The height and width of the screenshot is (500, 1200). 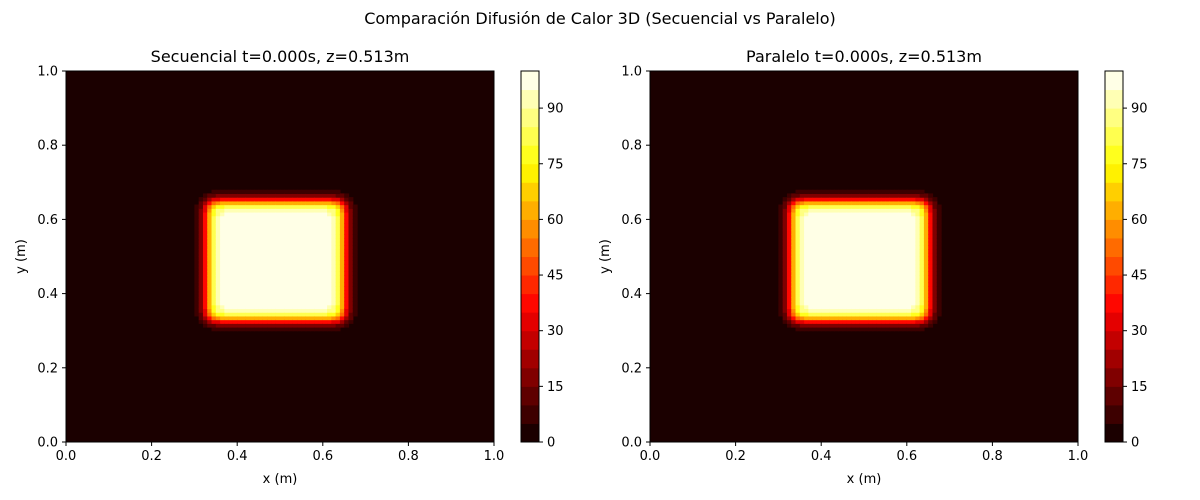 I want to click on y-tick-label: 1.0, so click(x=47, y=72).